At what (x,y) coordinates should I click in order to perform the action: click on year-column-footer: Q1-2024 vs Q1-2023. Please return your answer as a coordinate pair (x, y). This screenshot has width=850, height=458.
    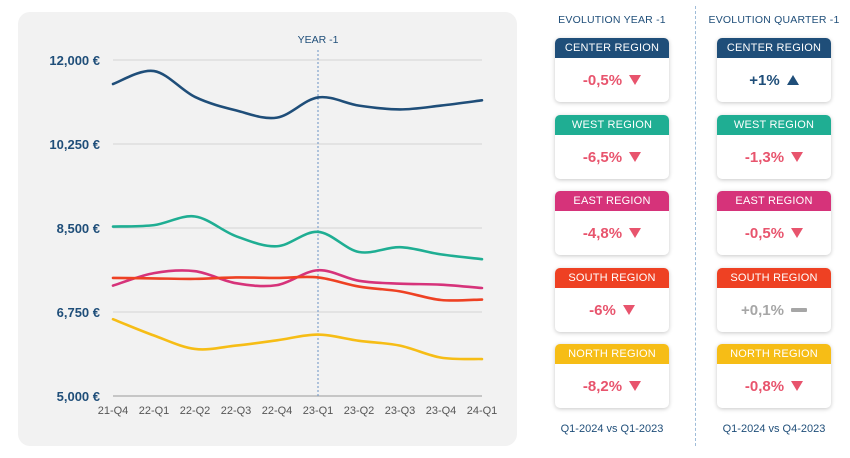
    Looking at the image, I should click on (612, 429).